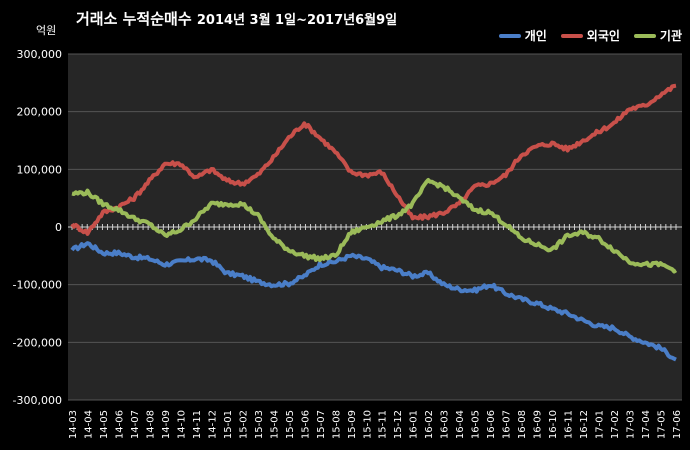 This screenshot has width=690, height=450. I want to click on legend-label-individual: 개인, so click(535, 36).